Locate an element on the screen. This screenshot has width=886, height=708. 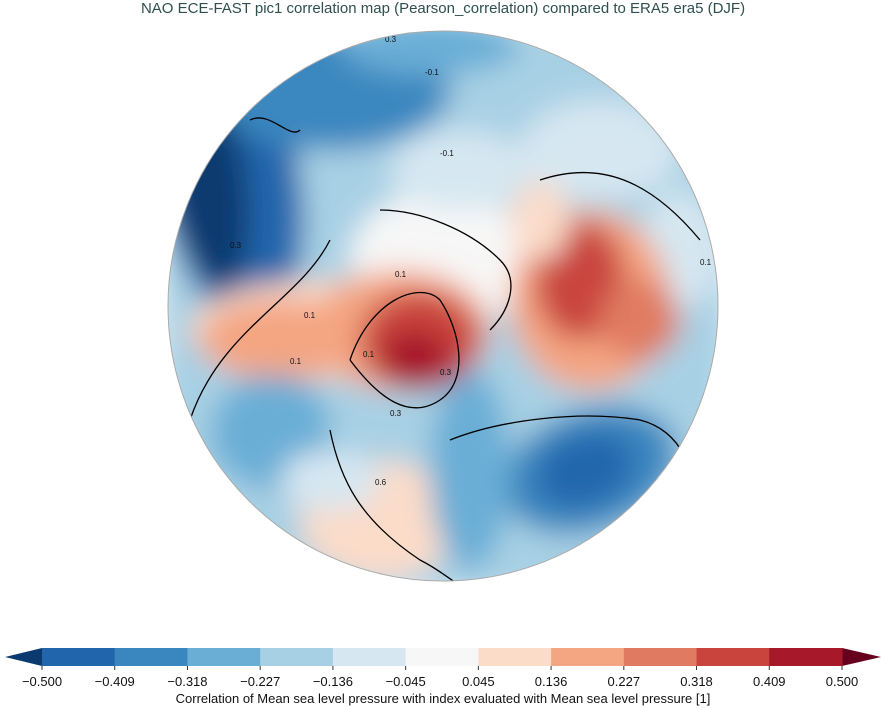
colorbar-tick-label: 0.227 is located at coordinates (624, 681).